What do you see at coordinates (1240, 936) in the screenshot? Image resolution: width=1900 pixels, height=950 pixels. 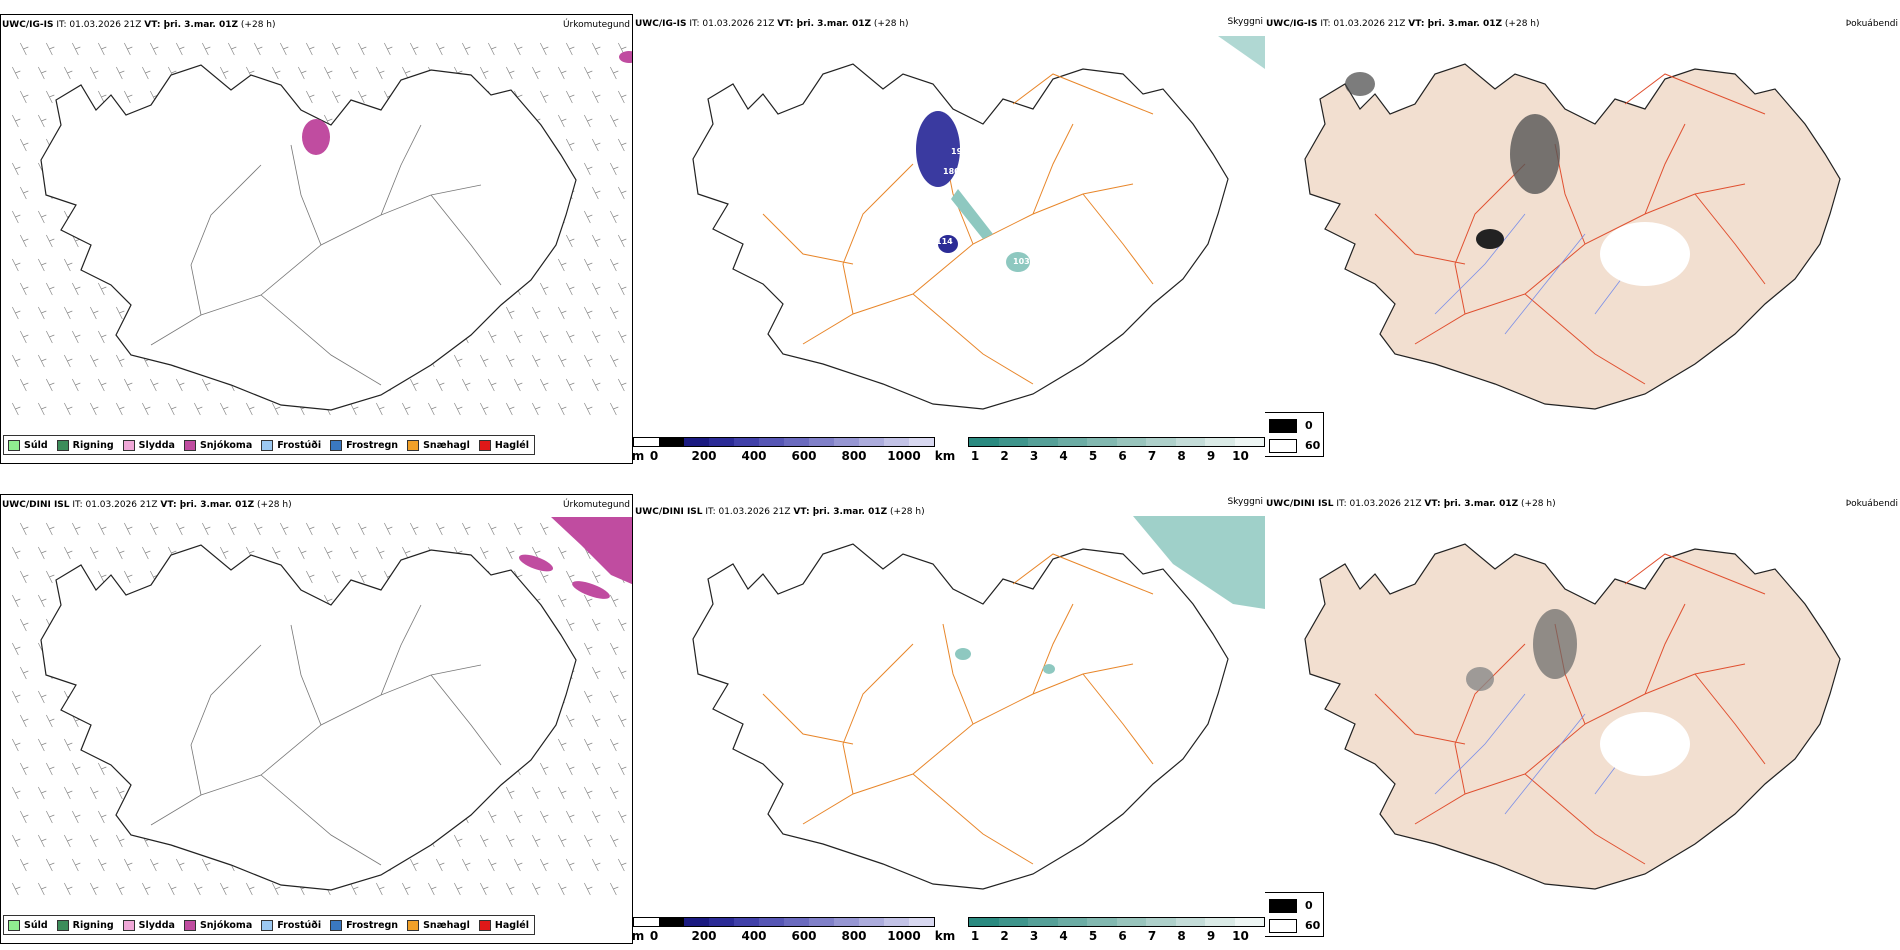 I see `colorbar-tick: 10` at bounding box center [1240, 936].